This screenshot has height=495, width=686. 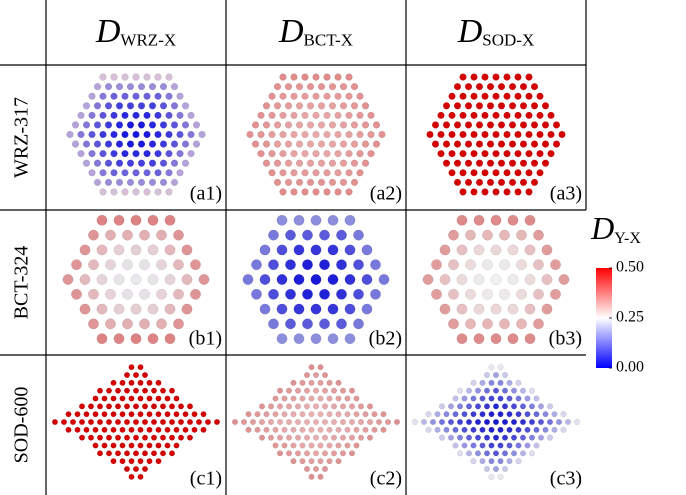 What do you see at coordinates (508, 39) in the screenshot?
I see `subscript: SOD-X` at bounding box center [508, 39].